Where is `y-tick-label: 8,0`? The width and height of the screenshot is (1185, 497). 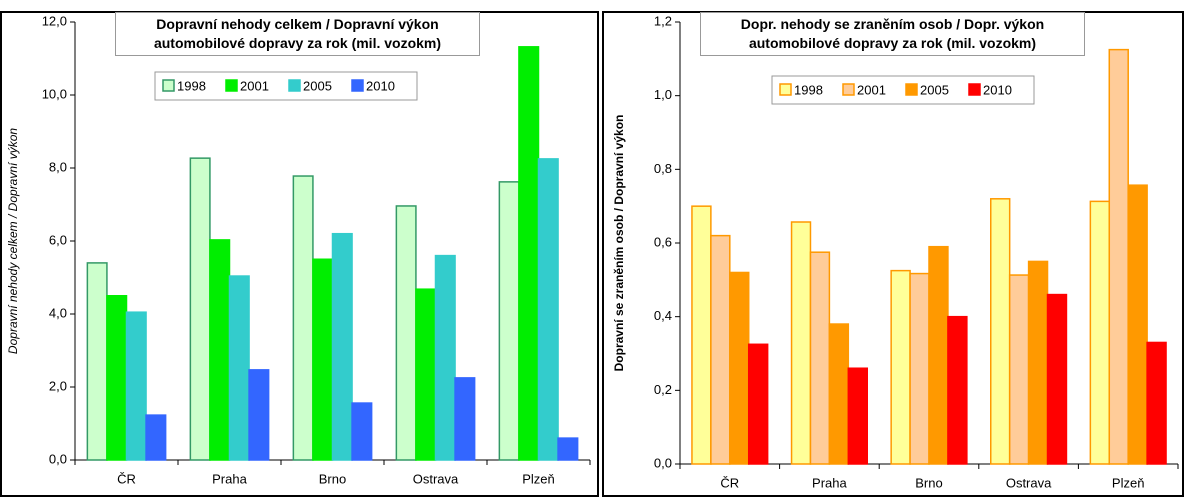 y-tick-label: 8,0 is located at coordinates (58, 166).